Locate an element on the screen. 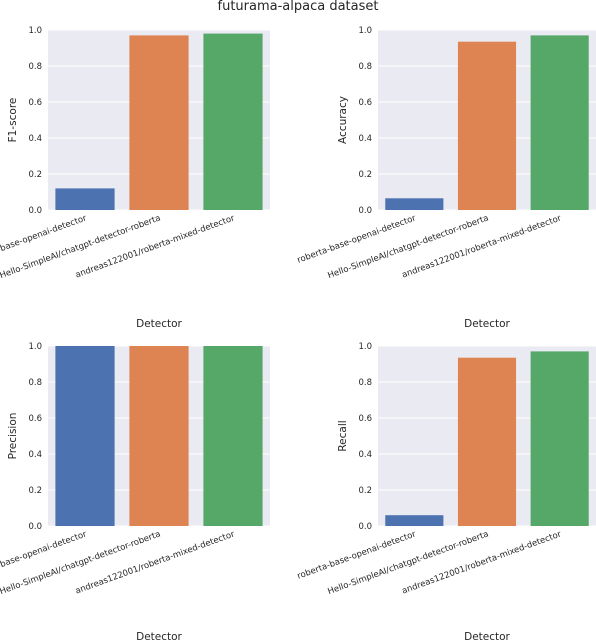  figure-title: futurama-alpaca dataset is located at coordinates (298, 7).